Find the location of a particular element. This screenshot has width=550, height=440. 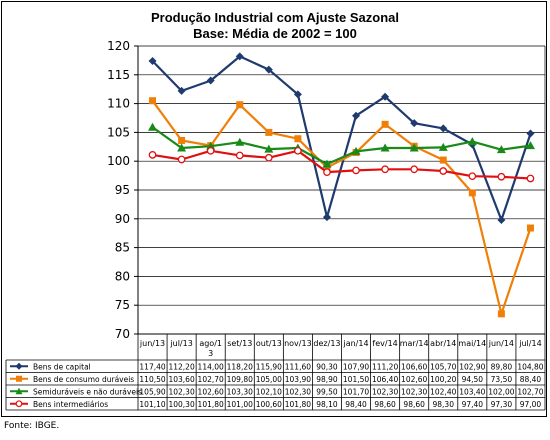

data-label: 98,60 is located at coordinates (414, 404).